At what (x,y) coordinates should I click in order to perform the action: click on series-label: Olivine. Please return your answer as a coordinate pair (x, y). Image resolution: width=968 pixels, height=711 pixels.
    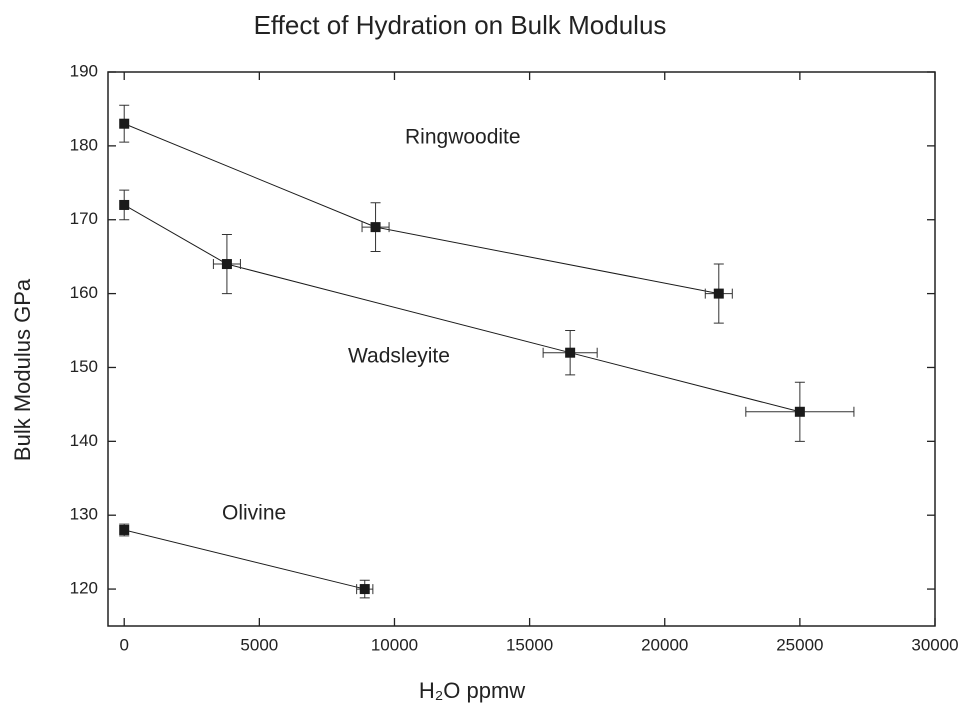
    Looking at the image, I should click on (254, 513).